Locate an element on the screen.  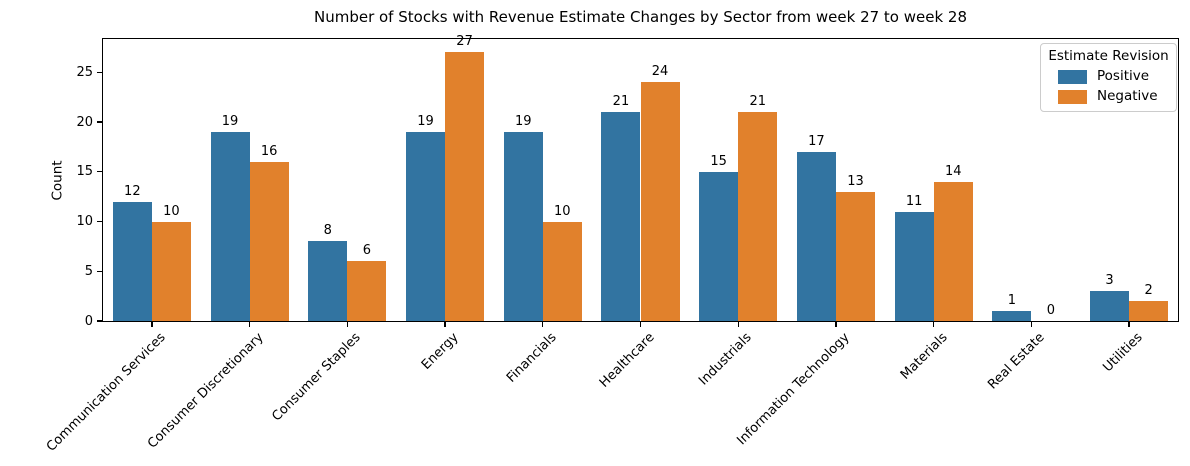
bar-value-label: 11 is located at coordinates (914, 201).